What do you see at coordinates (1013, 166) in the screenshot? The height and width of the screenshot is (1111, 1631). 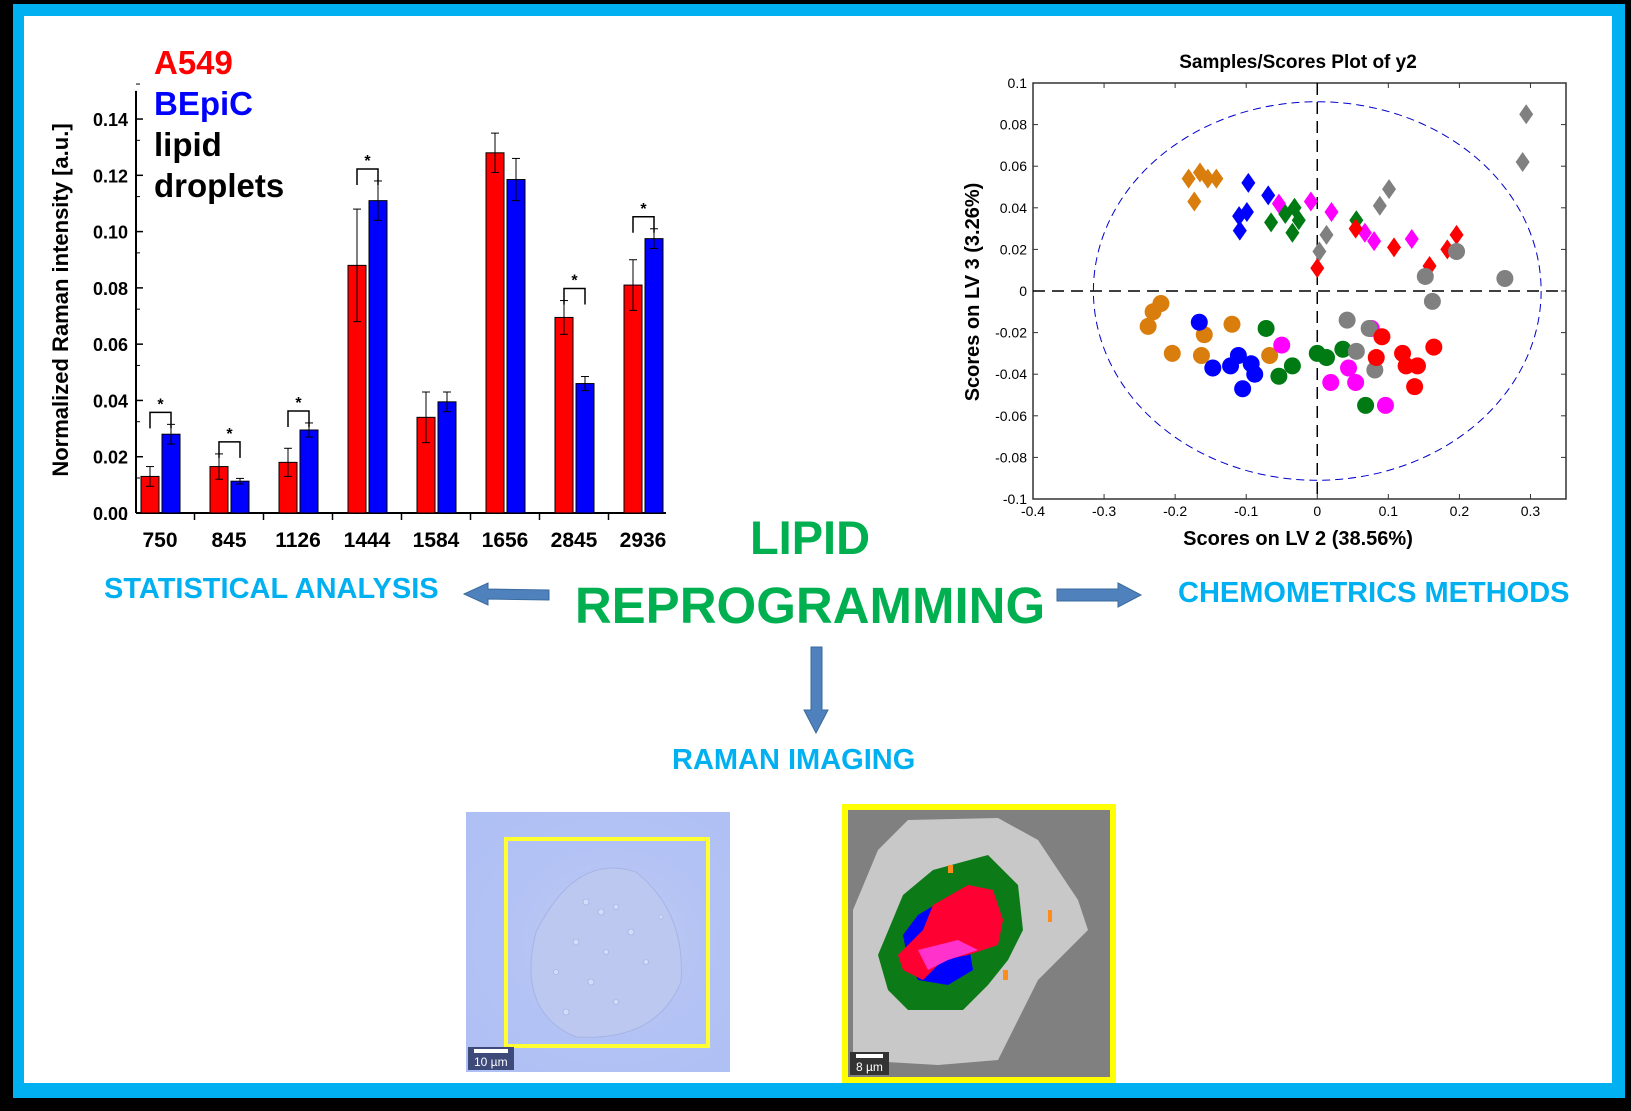 I see `scores-y-tick-label: 0.06` at bounding box center [1013, 166].